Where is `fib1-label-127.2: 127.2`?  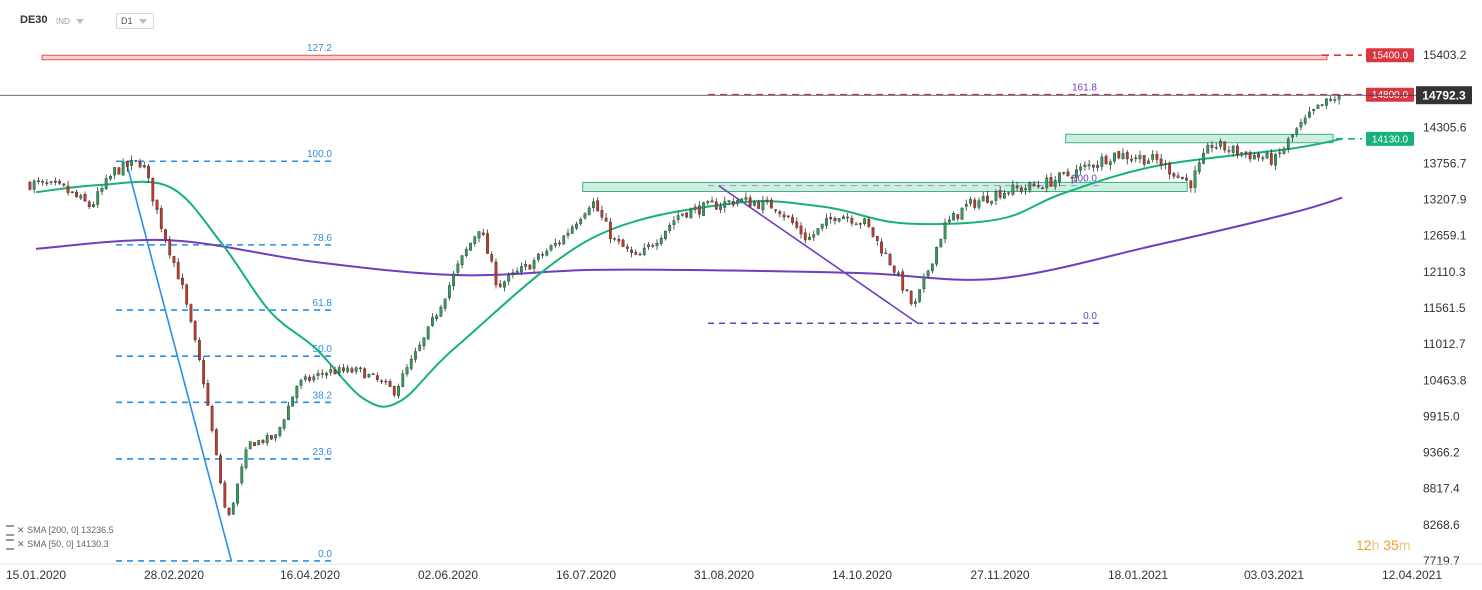 fib1-label-127.2: 127.2 is located at coordinates (319, 48).